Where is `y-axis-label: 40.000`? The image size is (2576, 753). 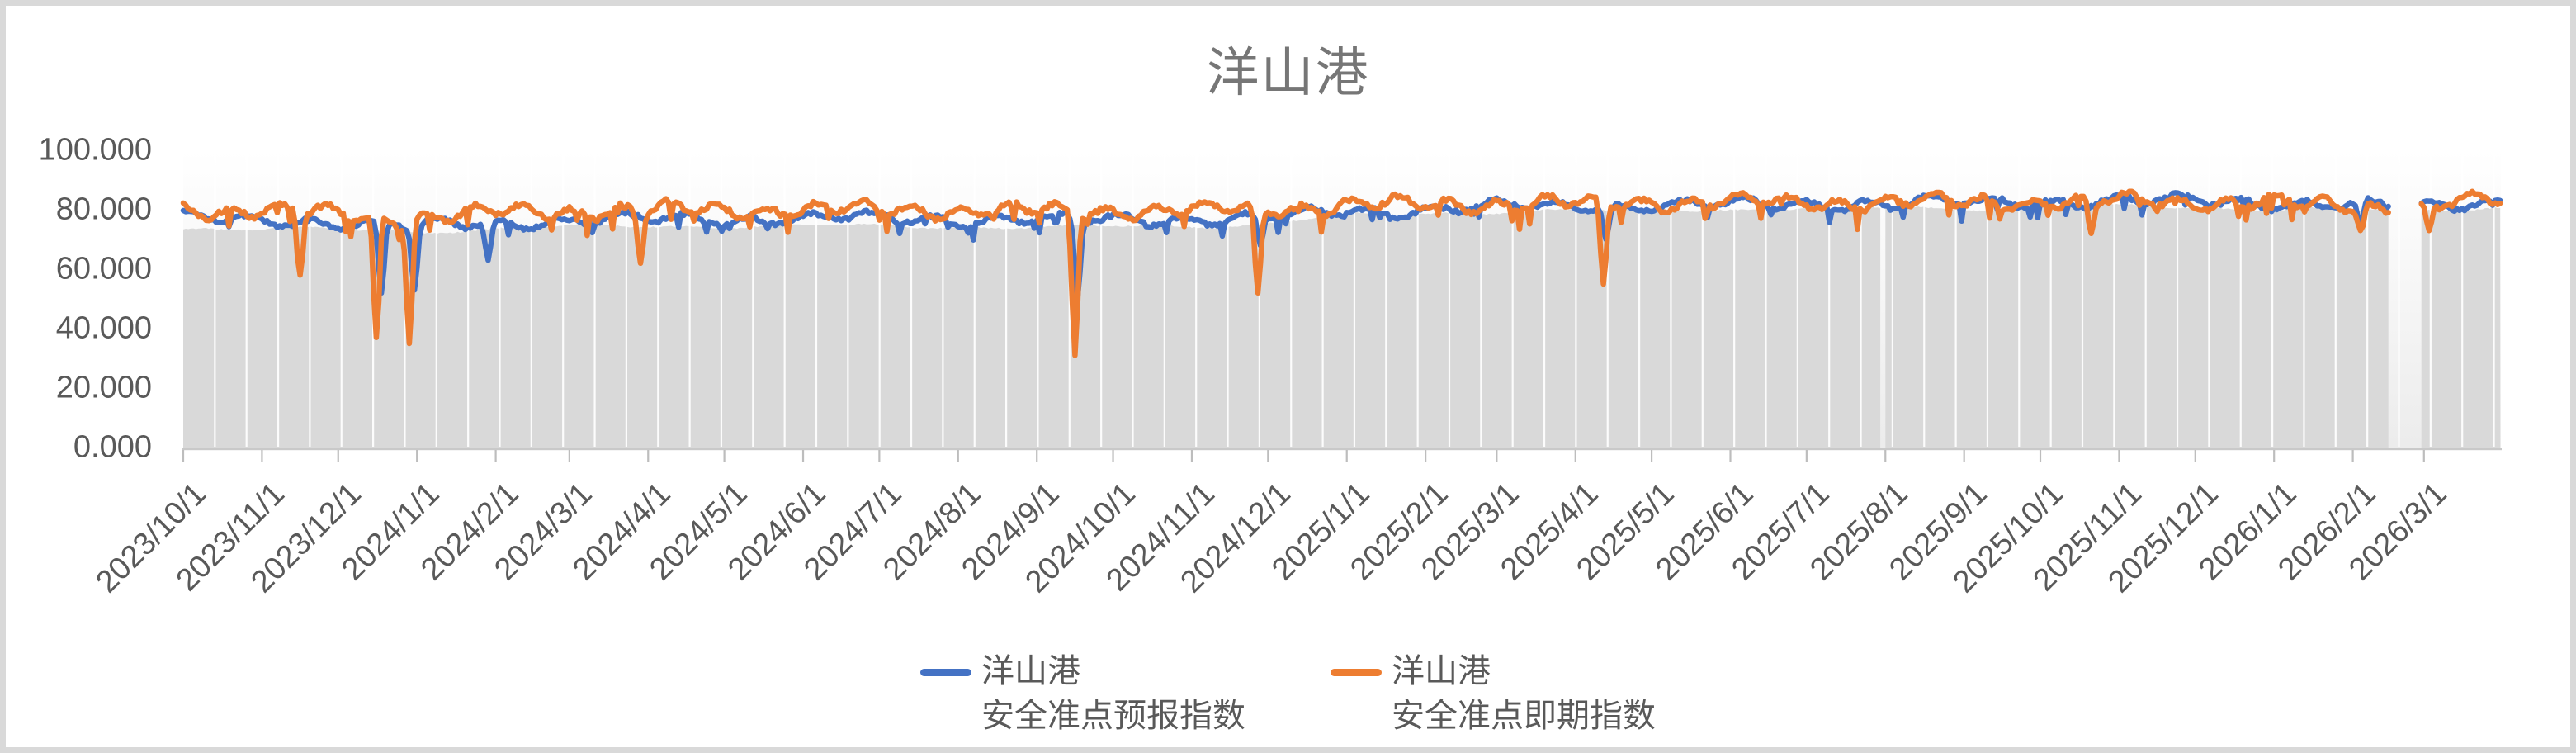
y-axis-label: 40.000 is located at coordinates (103, 328).